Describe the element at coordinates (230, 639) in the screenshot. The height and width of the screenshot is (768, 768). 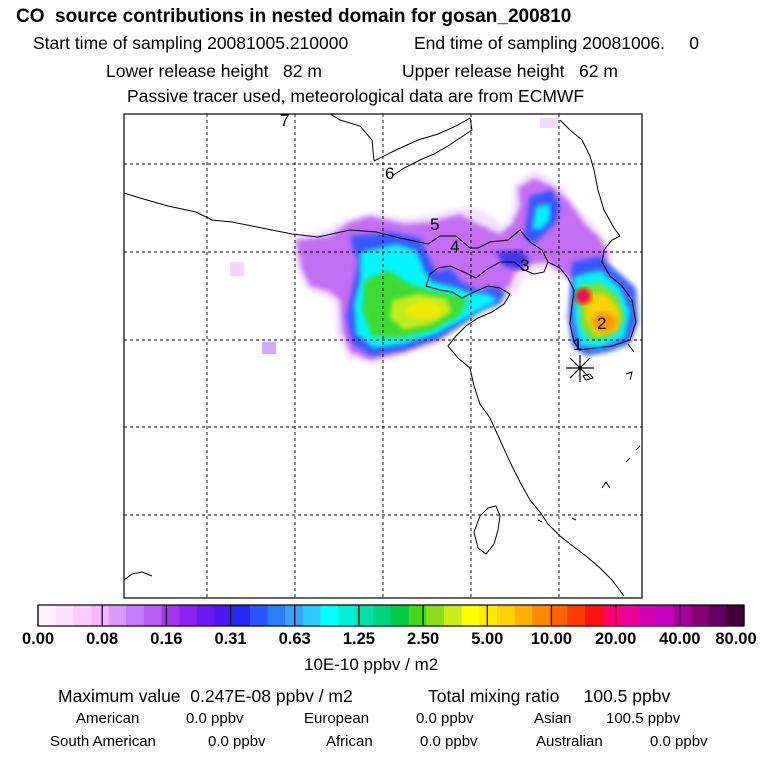
I see `colorbar-label: 0.31` at that location.